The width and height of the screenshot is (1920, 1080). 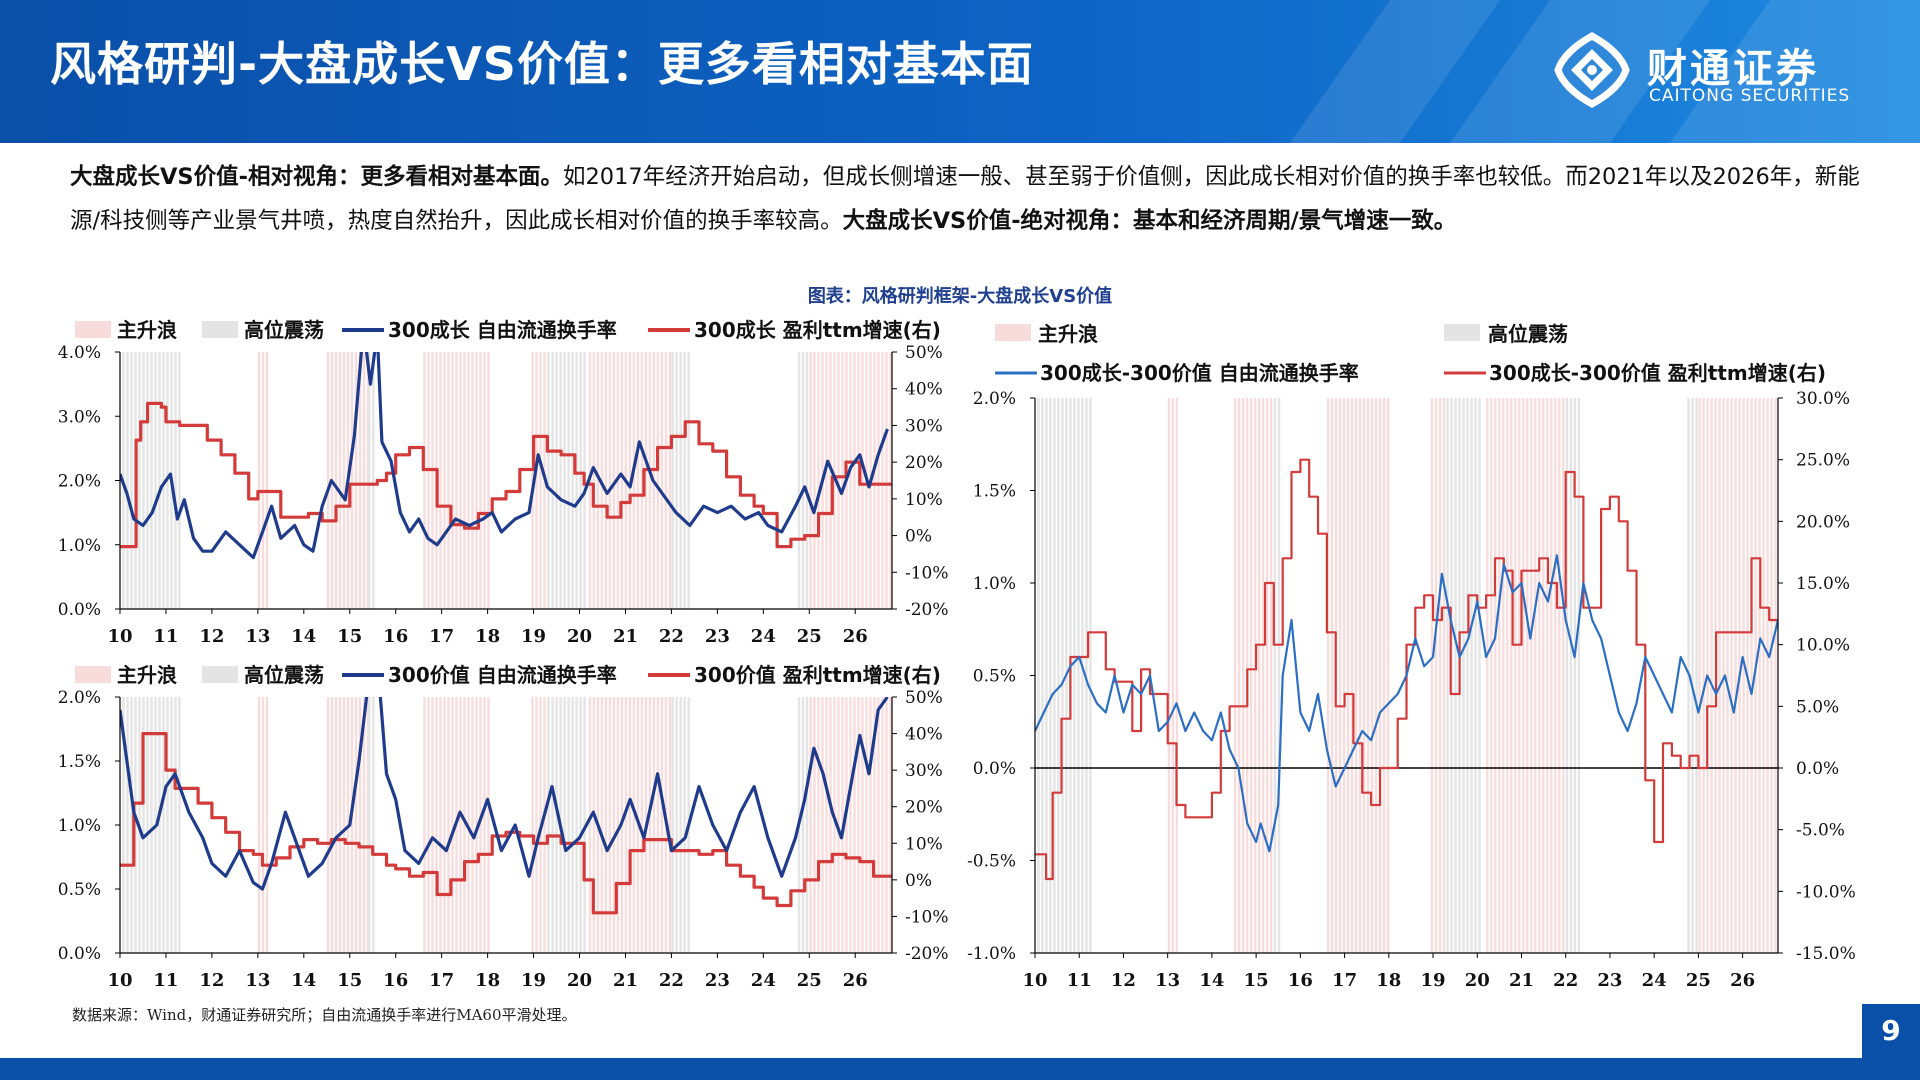 I want to click on y-left-tick-label: -1.0%, so click(x=991, y=954).